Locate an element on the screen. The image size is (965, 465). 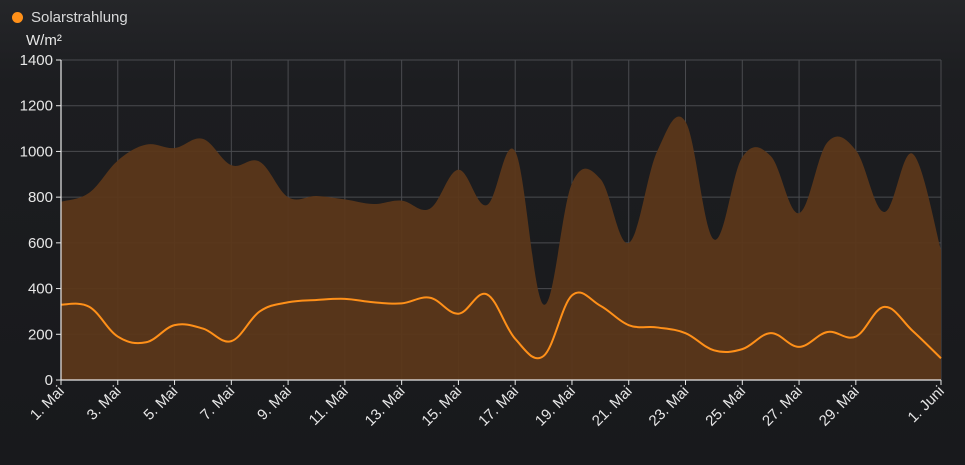
y-tick-label: 0 is located at coordinates (49, 380).